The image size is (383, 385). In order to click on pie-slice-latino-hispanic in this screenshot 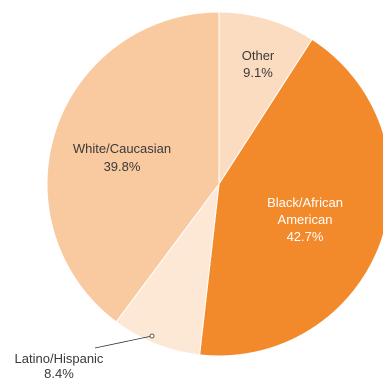, I will do `click(167, 269)`.